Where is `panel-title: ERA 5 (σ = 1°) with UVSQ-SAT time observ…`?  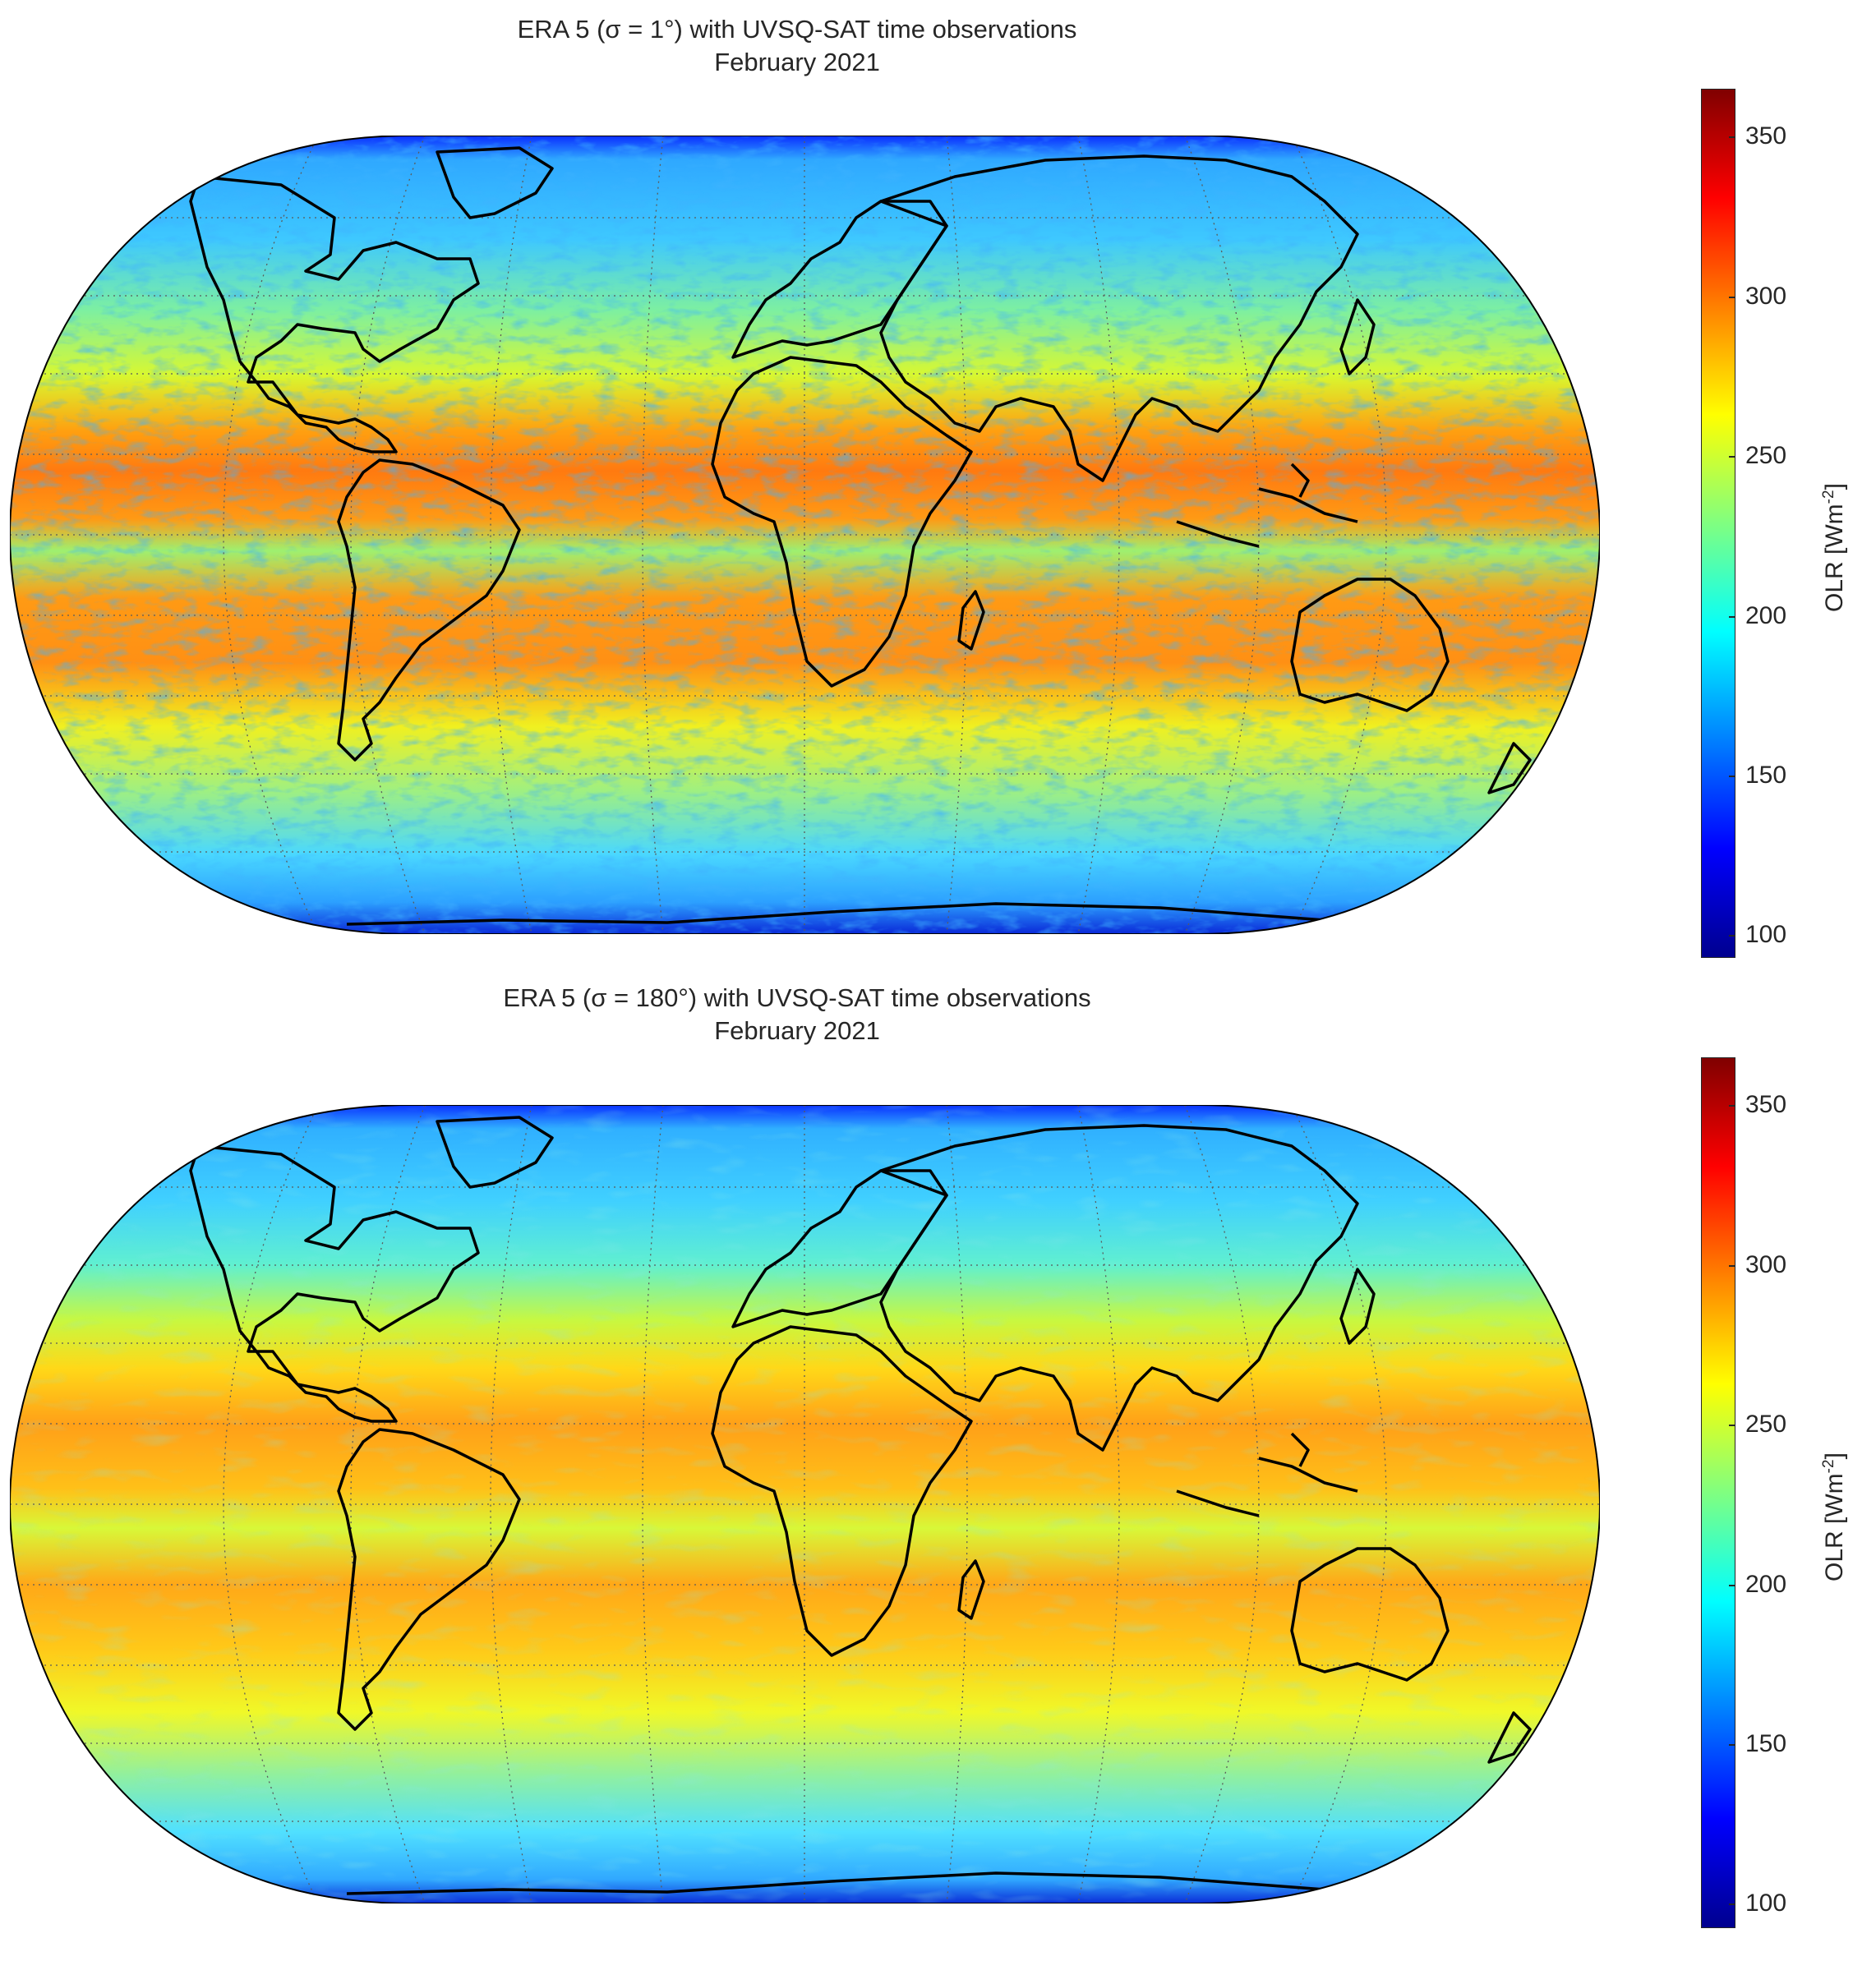
panel-title: ERA 5 (σ = 1°) with UVSQ-SAT time observ… is located at coordinates (797, 46).